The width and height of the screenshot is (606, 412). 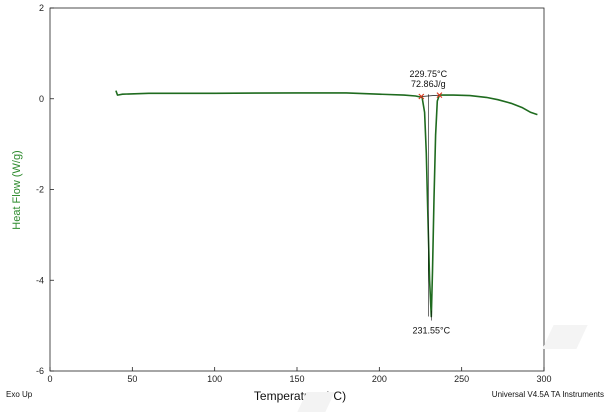 I want to click on x-tick-label: 250, so click(x=461, y=379).